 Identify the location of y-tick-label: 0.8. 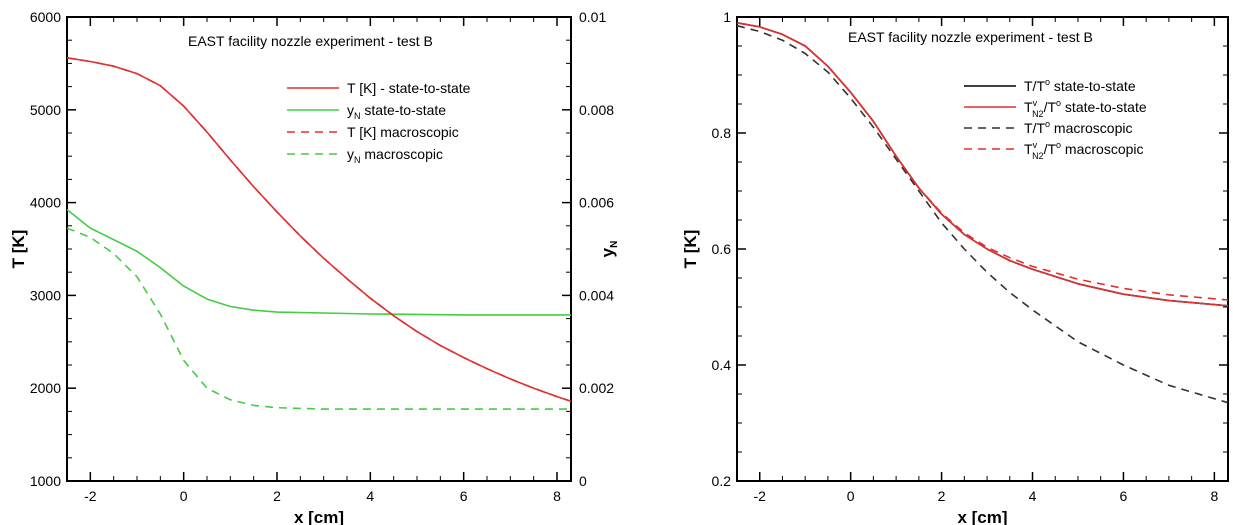
(722, 133).